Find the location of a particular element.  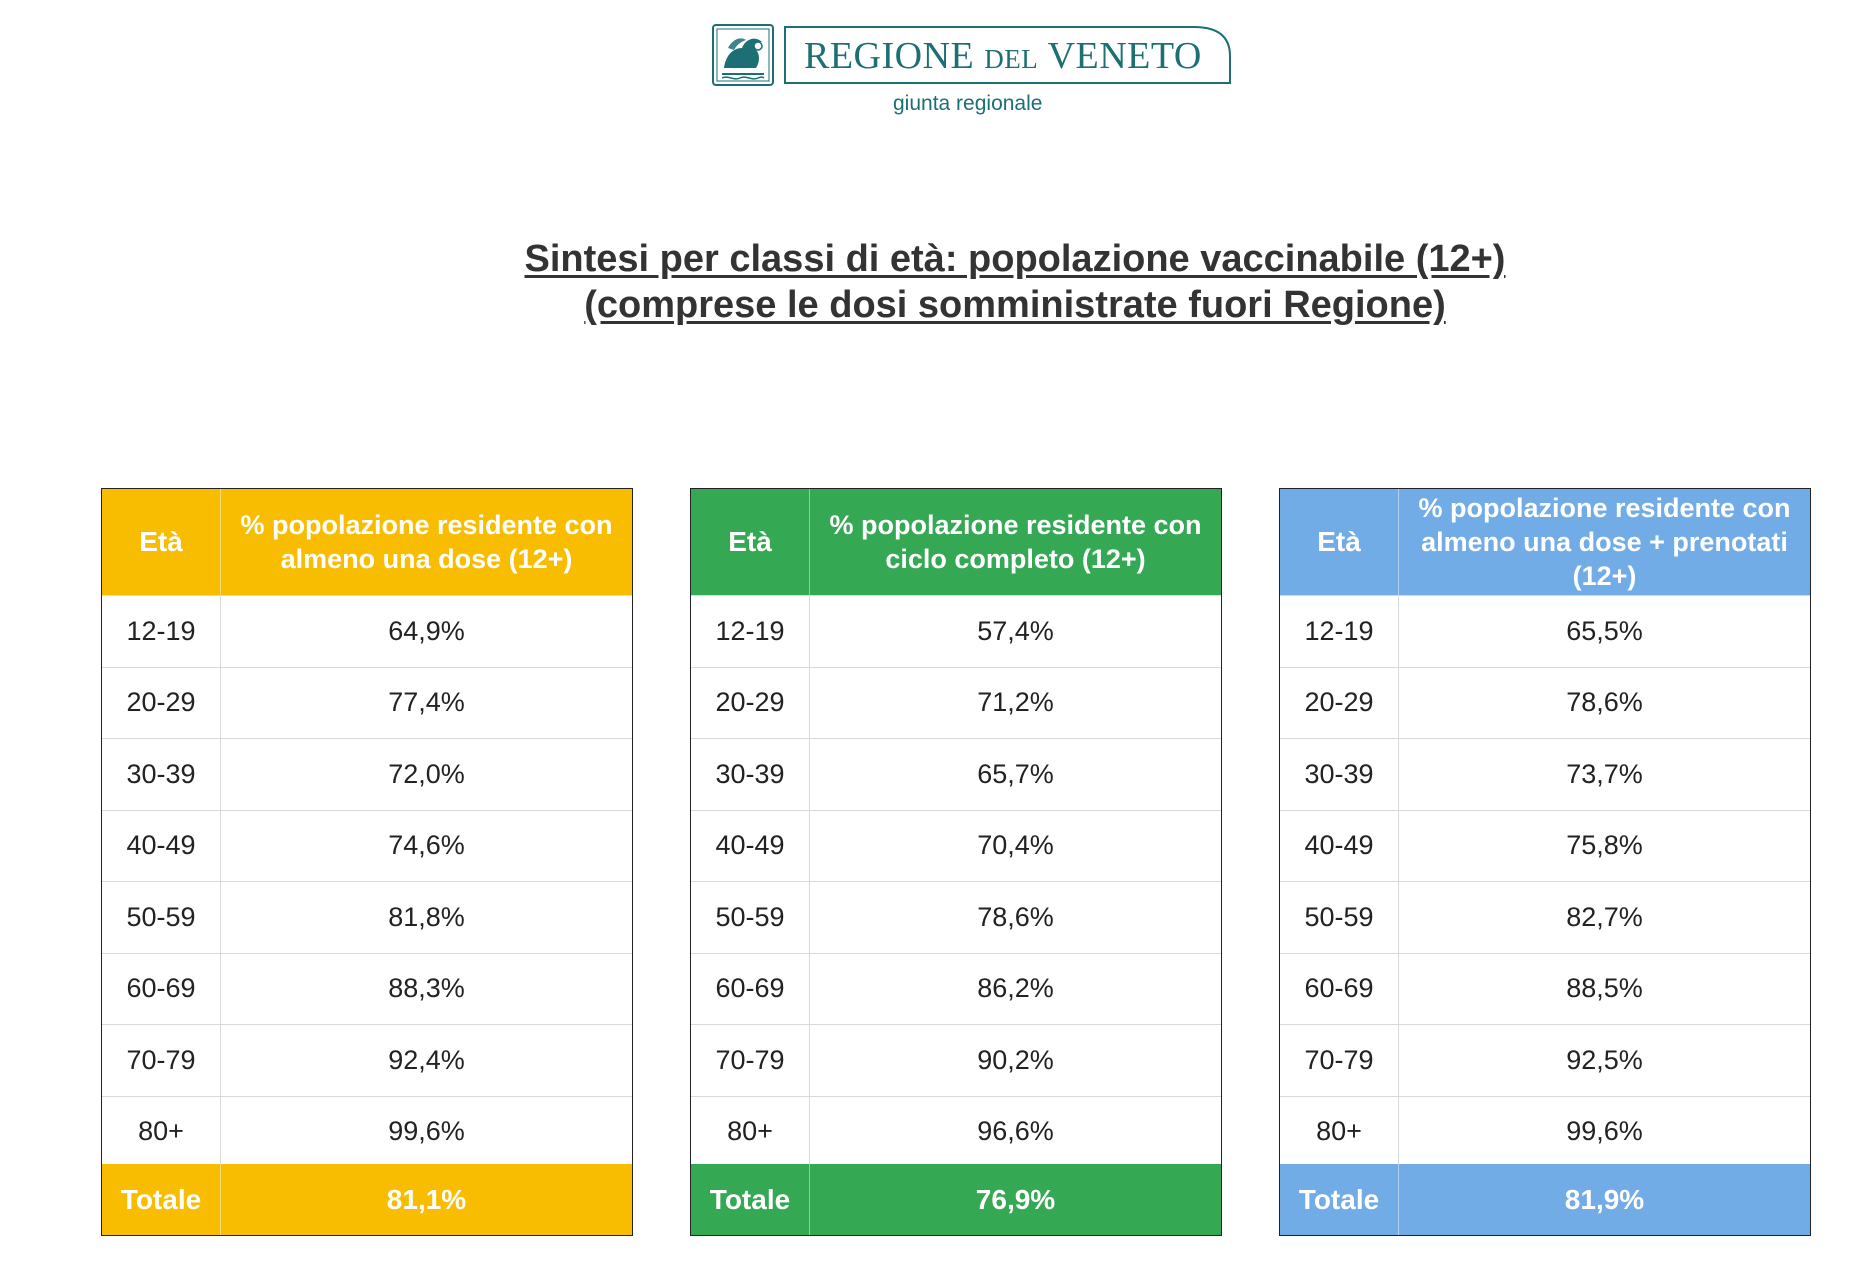

value-cell: 70,4% is located at coordinates (1015, 845).